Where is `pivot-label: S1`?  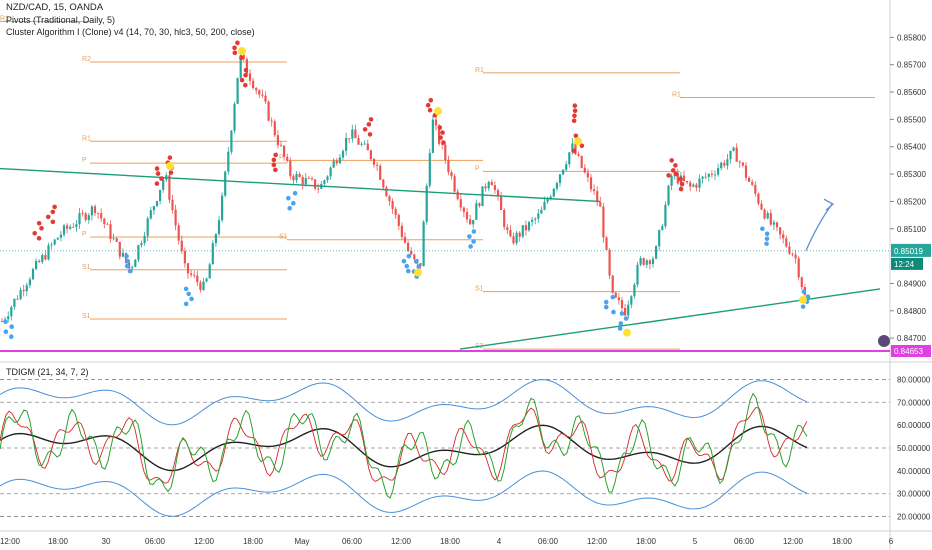
pivot-label: S1 is located at coordinates (479, 289).